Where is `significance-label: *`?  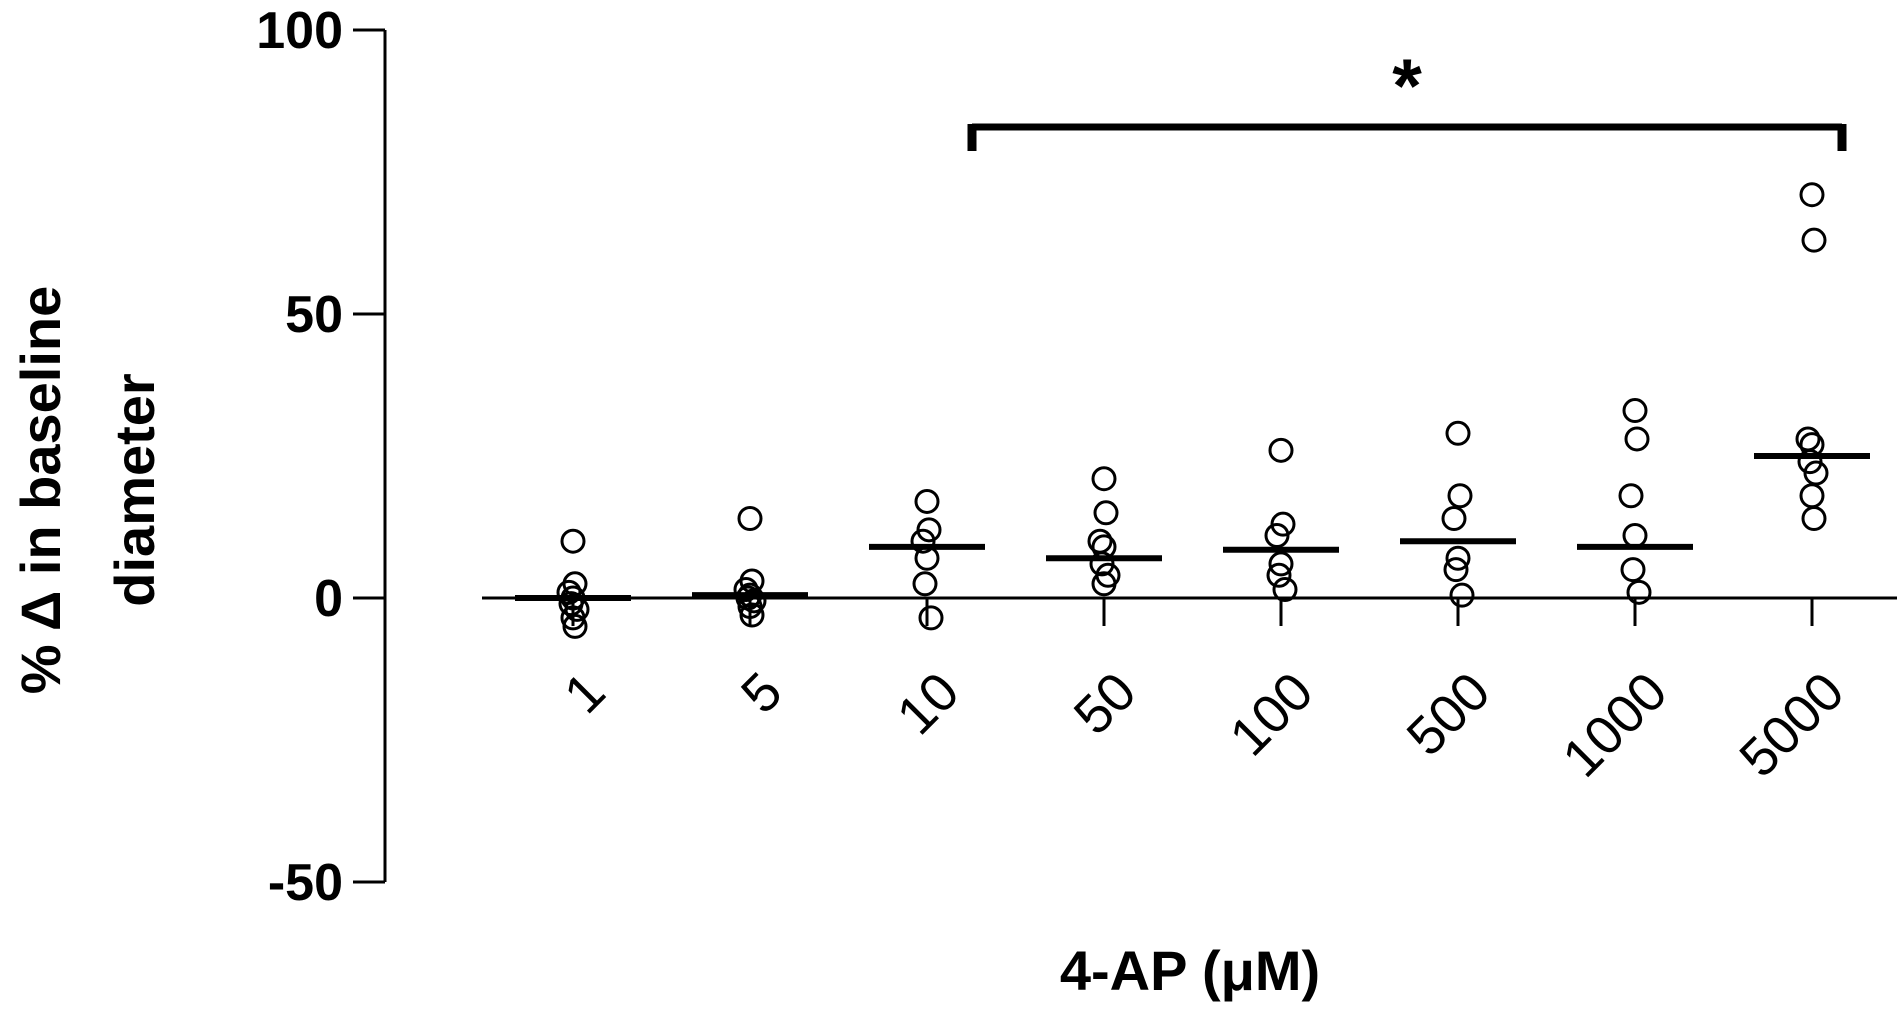 significance-label: * is located at coordinates (1407, 86).